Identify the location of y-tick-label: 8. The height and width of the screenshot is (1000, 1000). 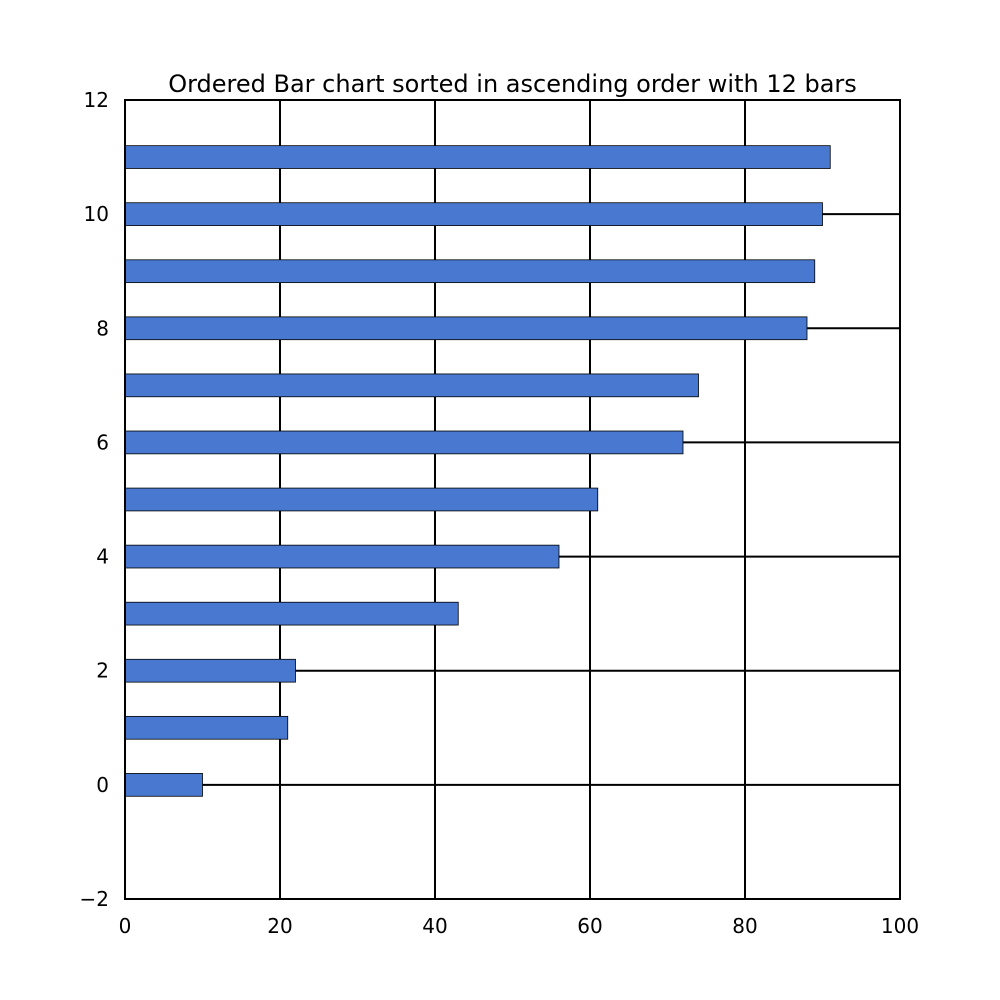
(102, 328).